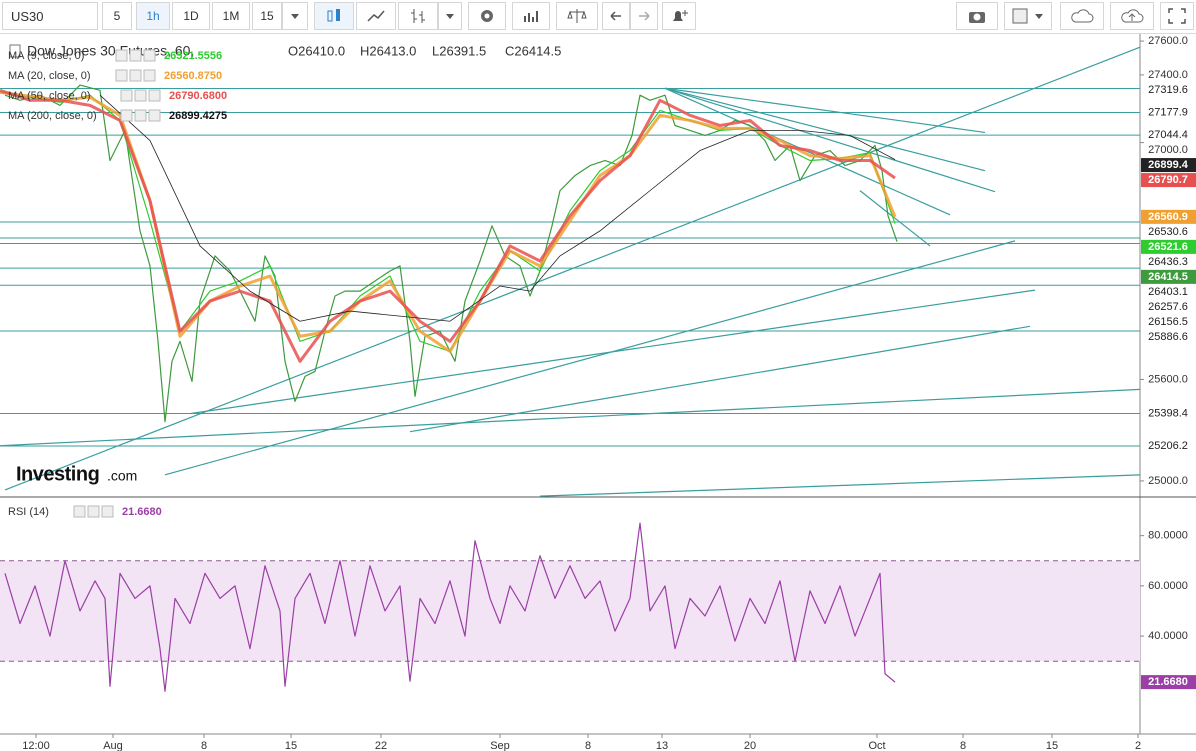  I want to click on settings-button, so click(487, 16).